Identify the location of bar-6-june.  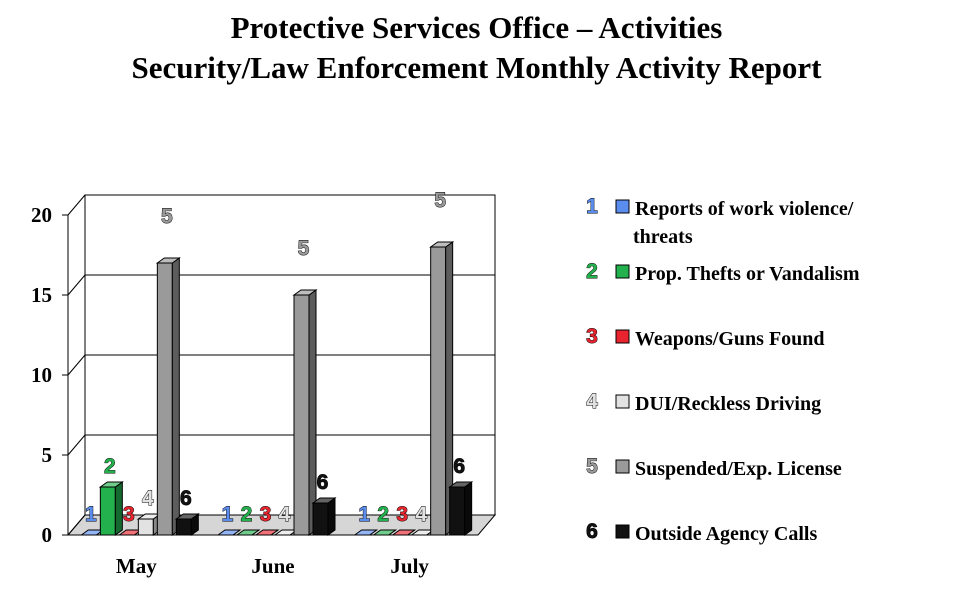
(320, 519).